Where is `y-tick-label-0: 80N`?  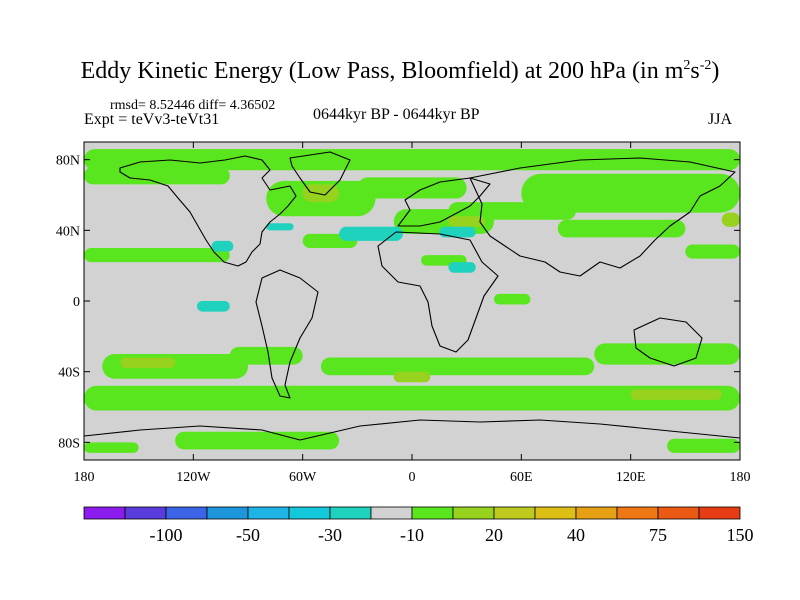 y-tick-label-0: 80N is located at coordinates (68, 161).